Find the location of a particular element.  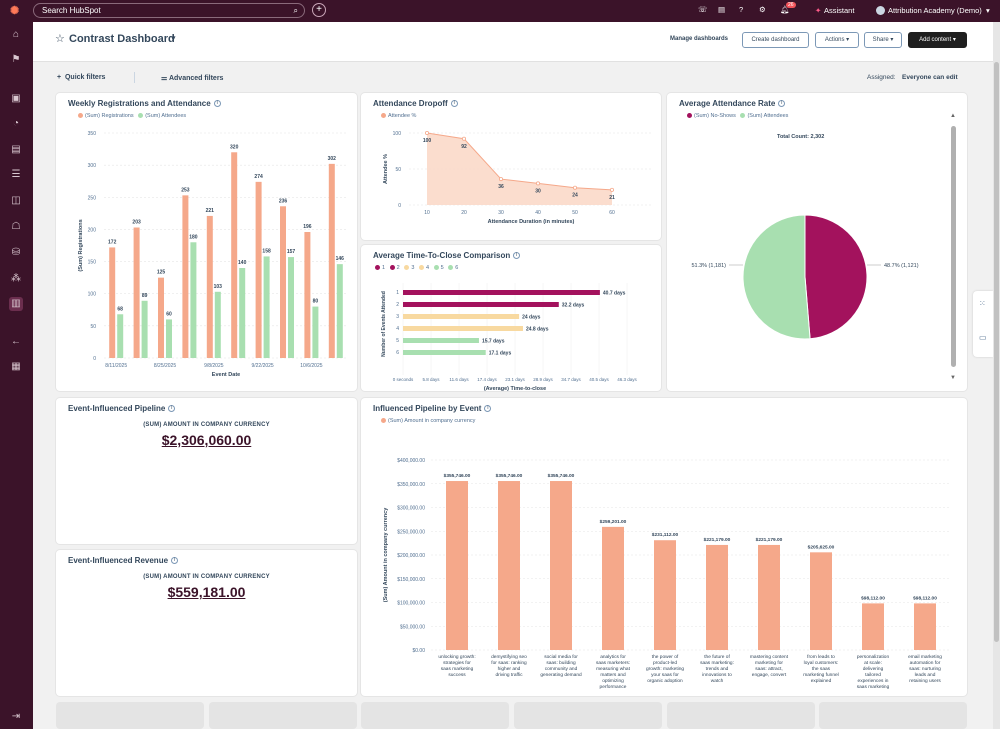

contacts-icon: ▣ is located at coordinates (16, 98).